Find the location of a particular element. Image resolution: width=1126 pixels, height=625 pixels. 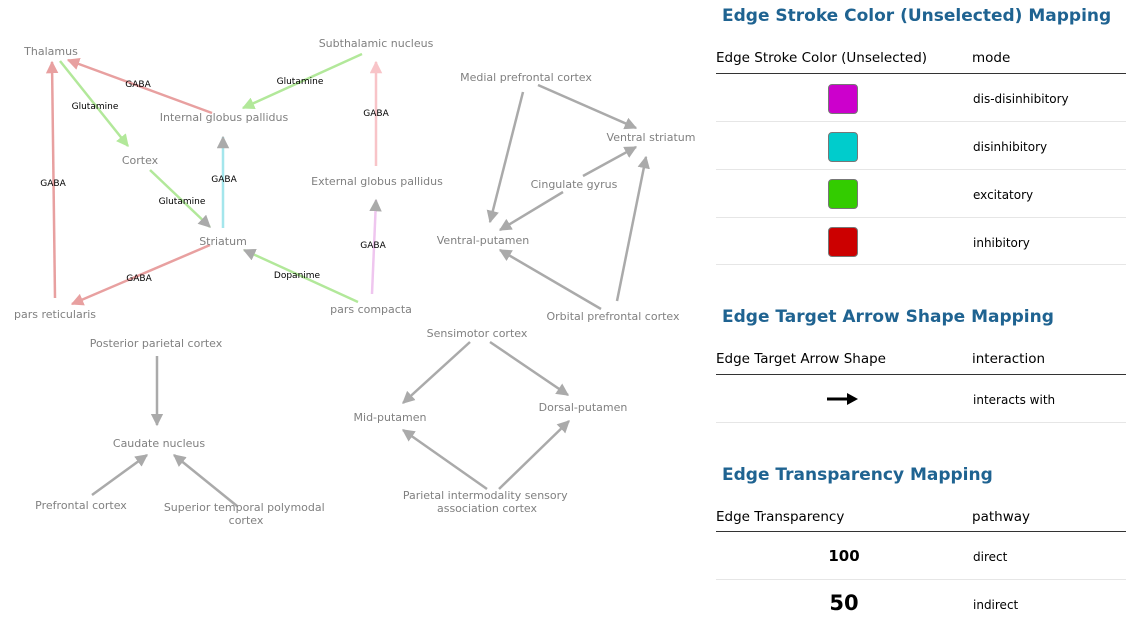

node-label-line: Parietal intermodality sensory is located at coordinates (485, 495).